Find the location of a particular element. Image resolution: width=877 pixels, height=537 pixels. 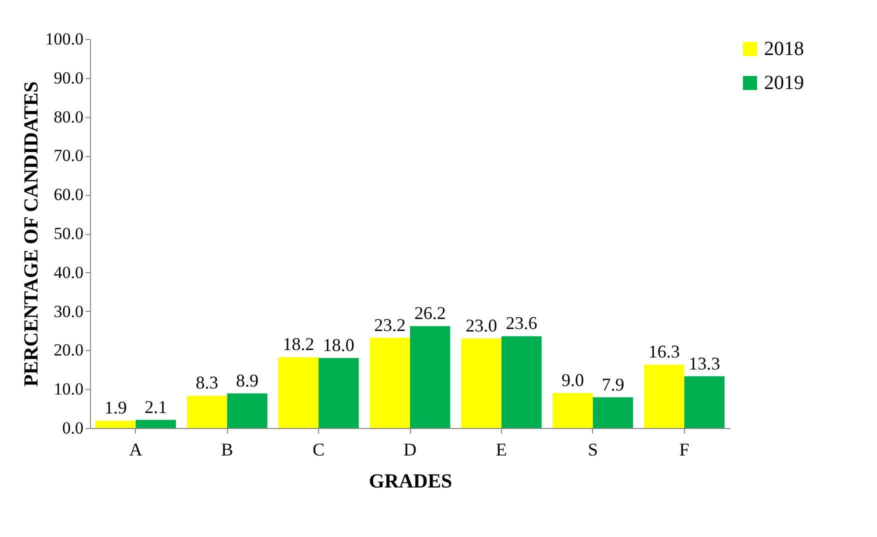

data-label: 13.3 is located at coordinates (704, 363).